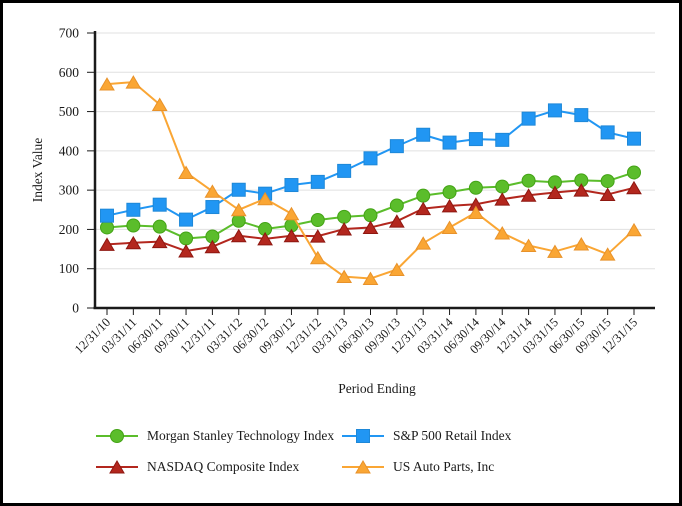  What do you see at coordinates (69, 33) in the screenshot?
I see `y-tick-label: 700` at bounding box center [69, 33].